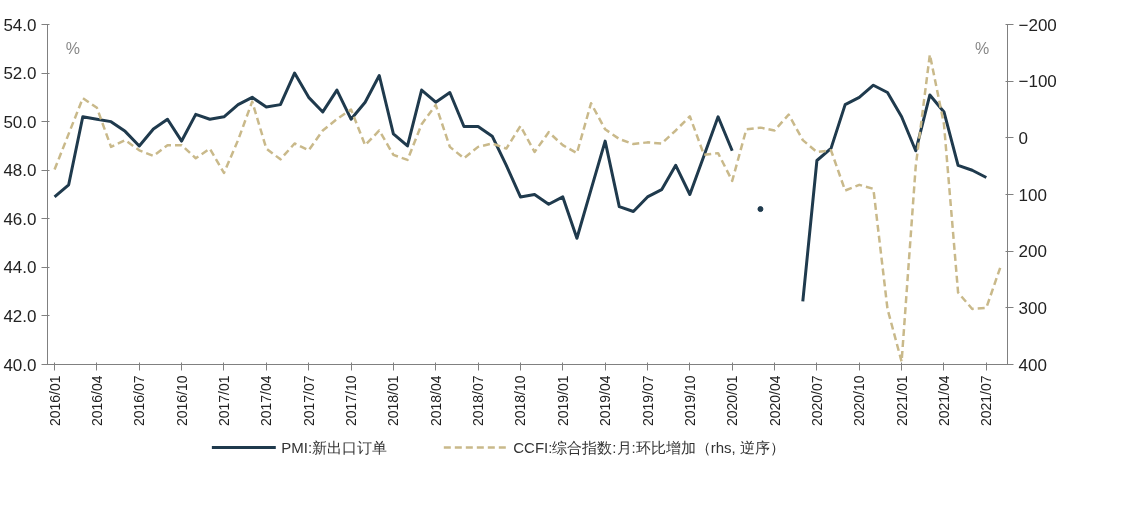 This screenshot has width=1148, height=517. What do you see at coordinates (732, 401) in the screenshot?
I see `x-tick-label: 2020/01` at bounding box center [732, 401].